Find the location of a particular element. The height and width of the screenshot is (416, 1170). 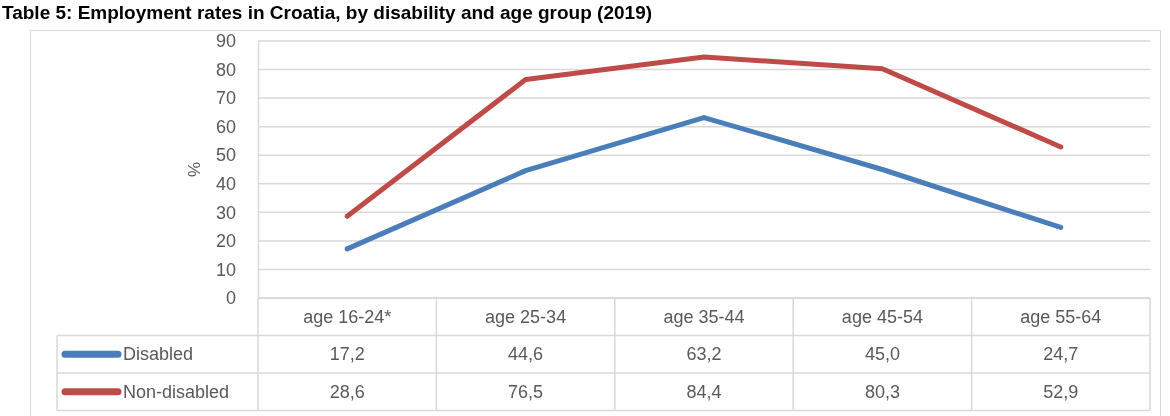

x-tick-label: age 45-54 is located at coordinates (882, 316).